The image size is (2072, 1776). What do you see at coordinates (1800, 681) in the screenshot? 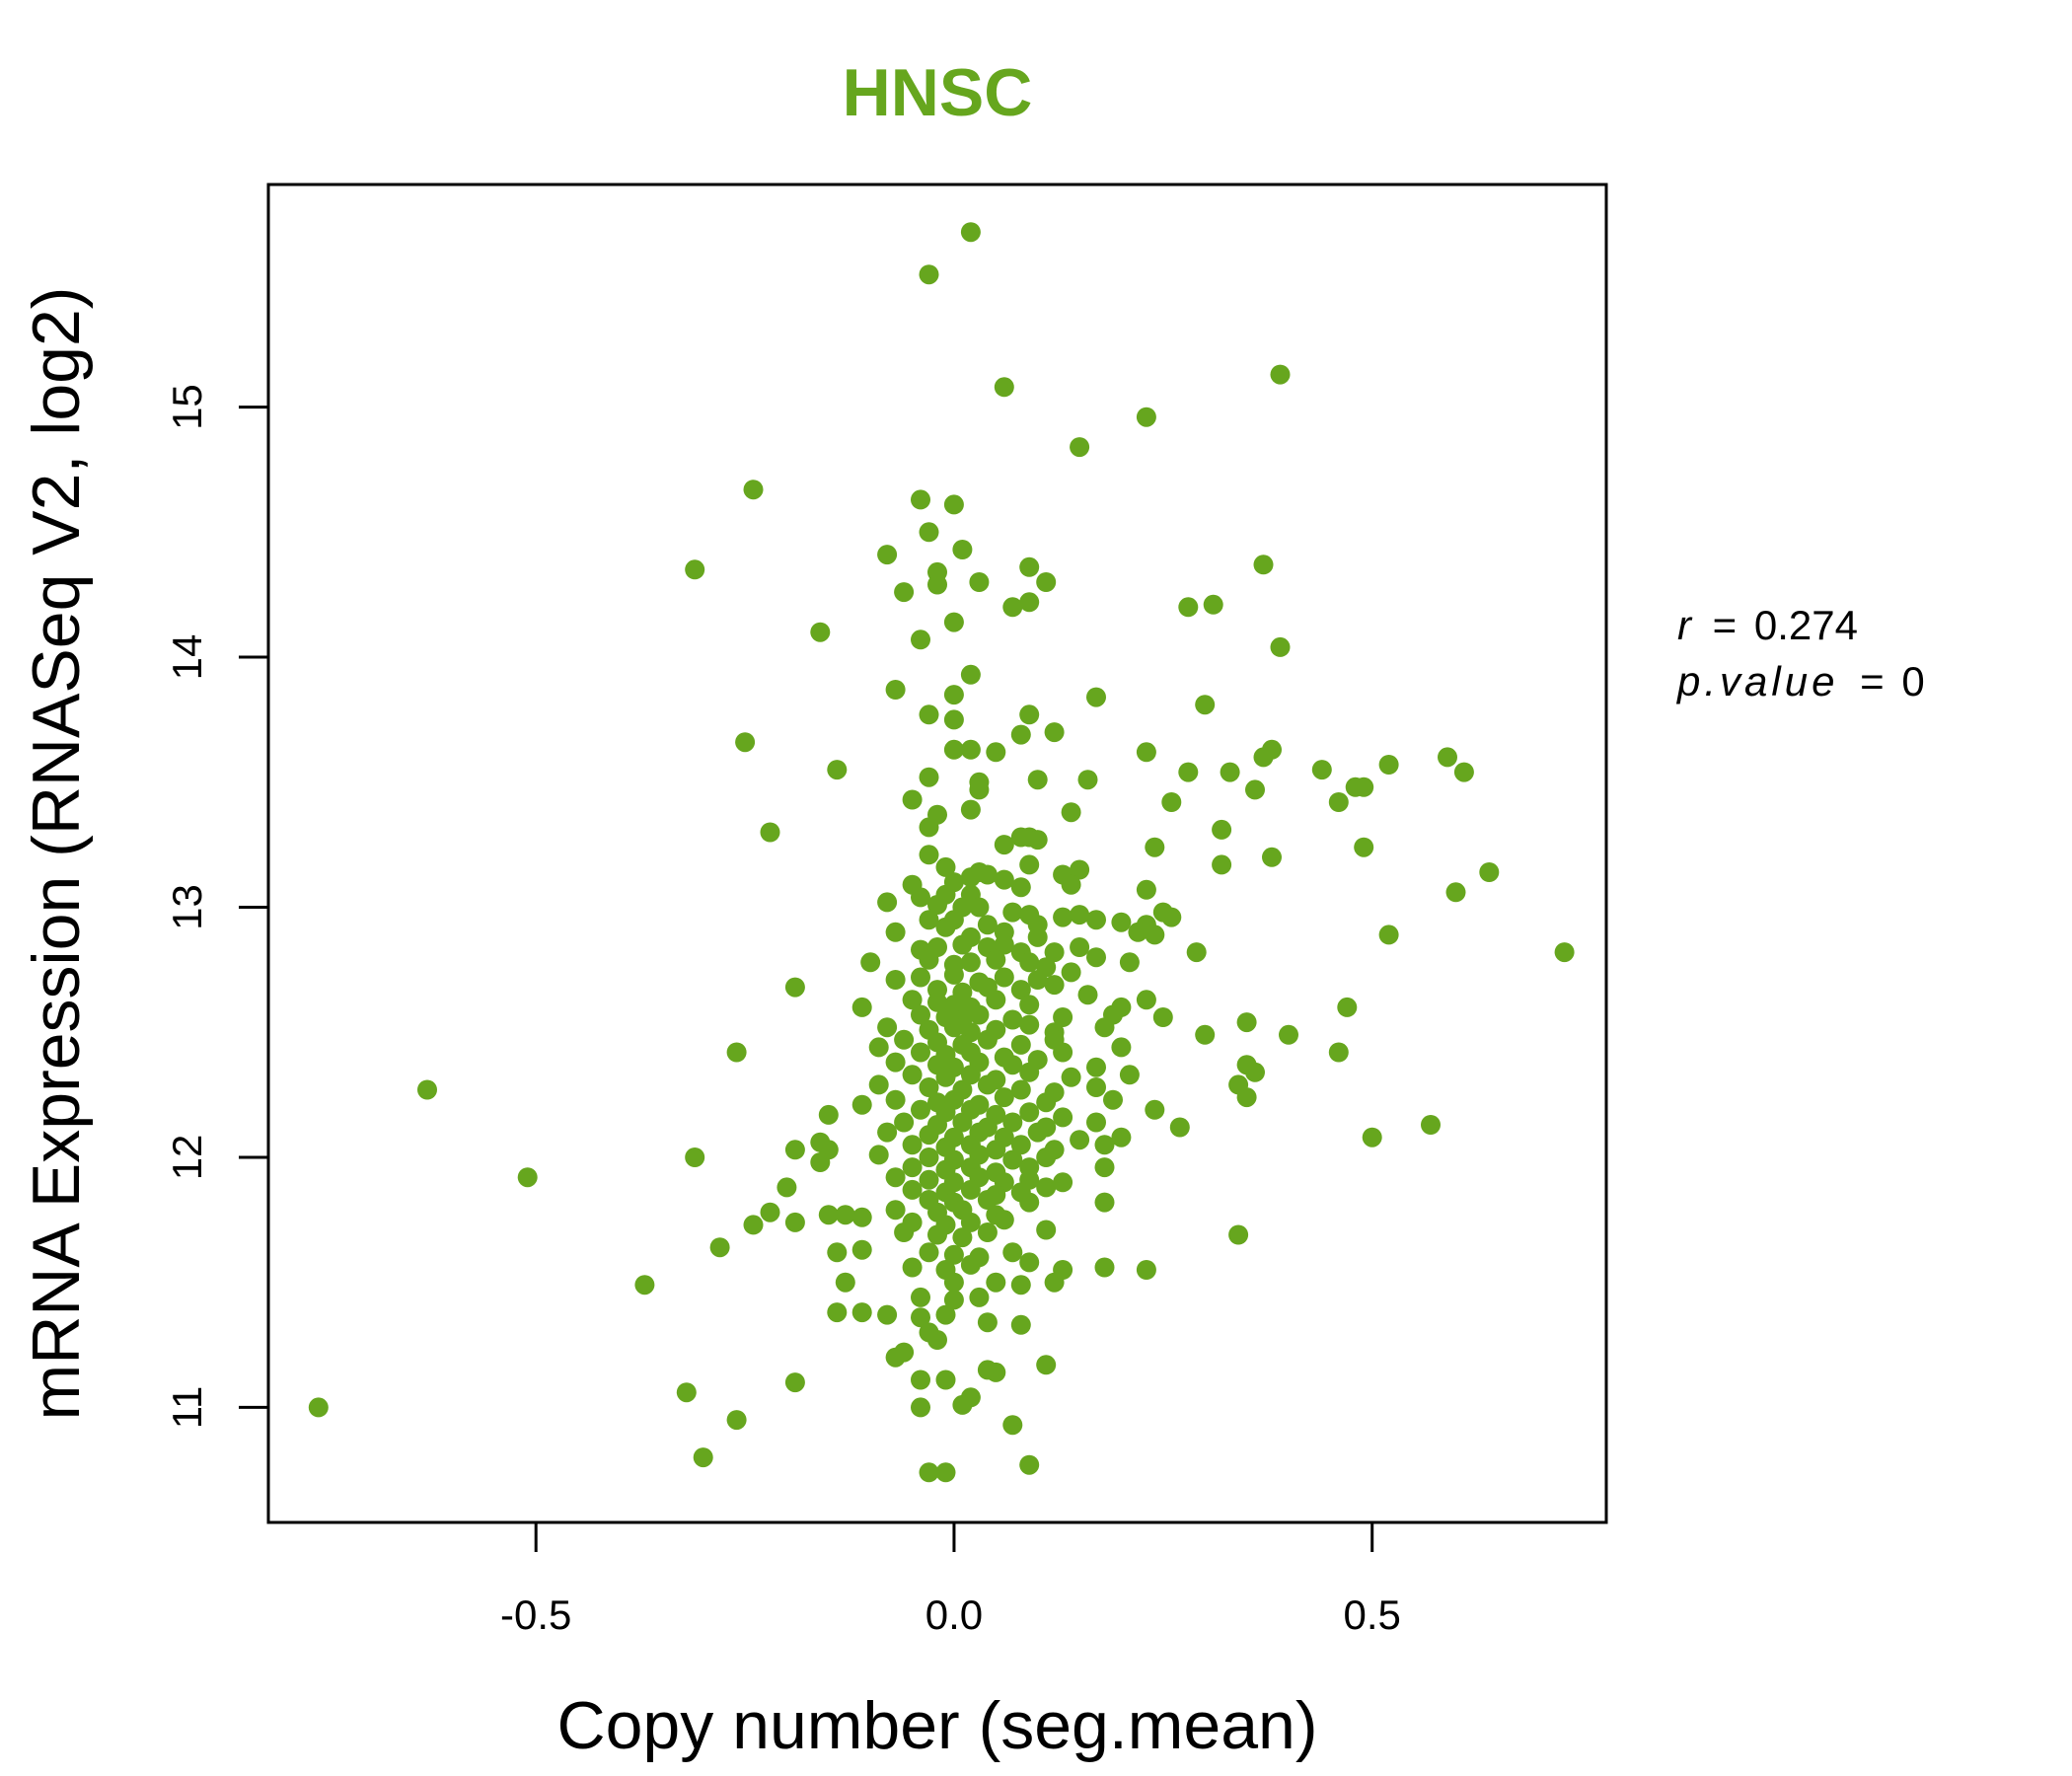
I see `svg-text: p.value = 0` at bounding box center [1800, 681].